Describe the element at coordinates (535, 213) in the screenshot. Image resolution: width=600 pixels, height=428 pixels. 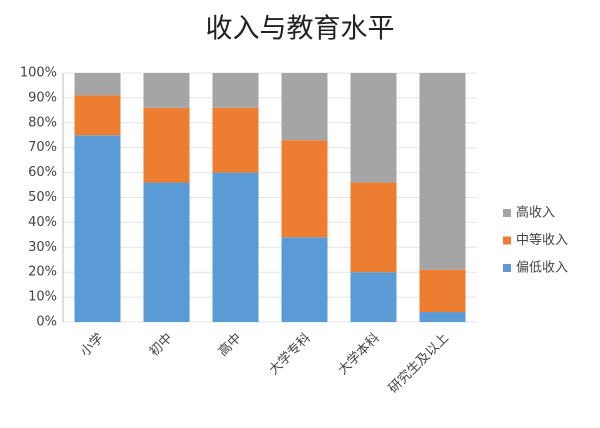
I see `legend-label: 高收入` at that location.